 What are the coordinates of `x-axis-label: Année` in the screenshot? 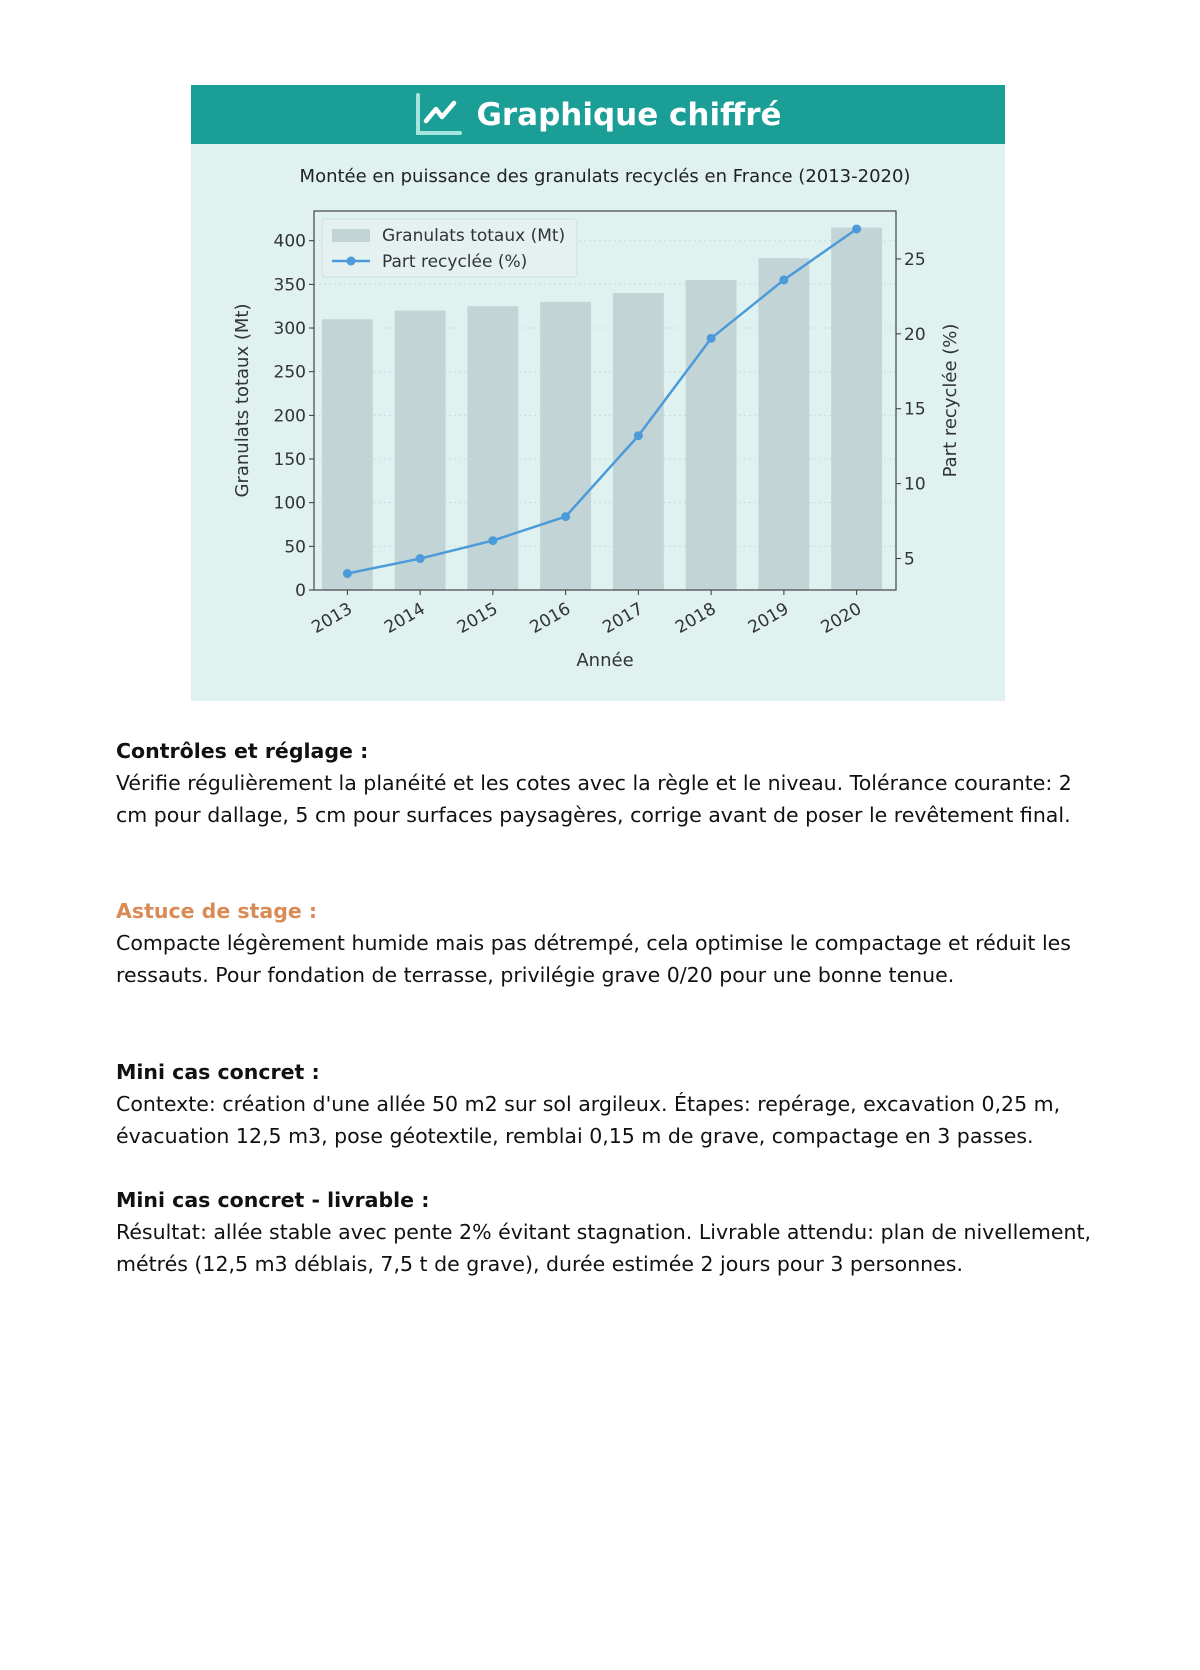 It's located at (604, 660).